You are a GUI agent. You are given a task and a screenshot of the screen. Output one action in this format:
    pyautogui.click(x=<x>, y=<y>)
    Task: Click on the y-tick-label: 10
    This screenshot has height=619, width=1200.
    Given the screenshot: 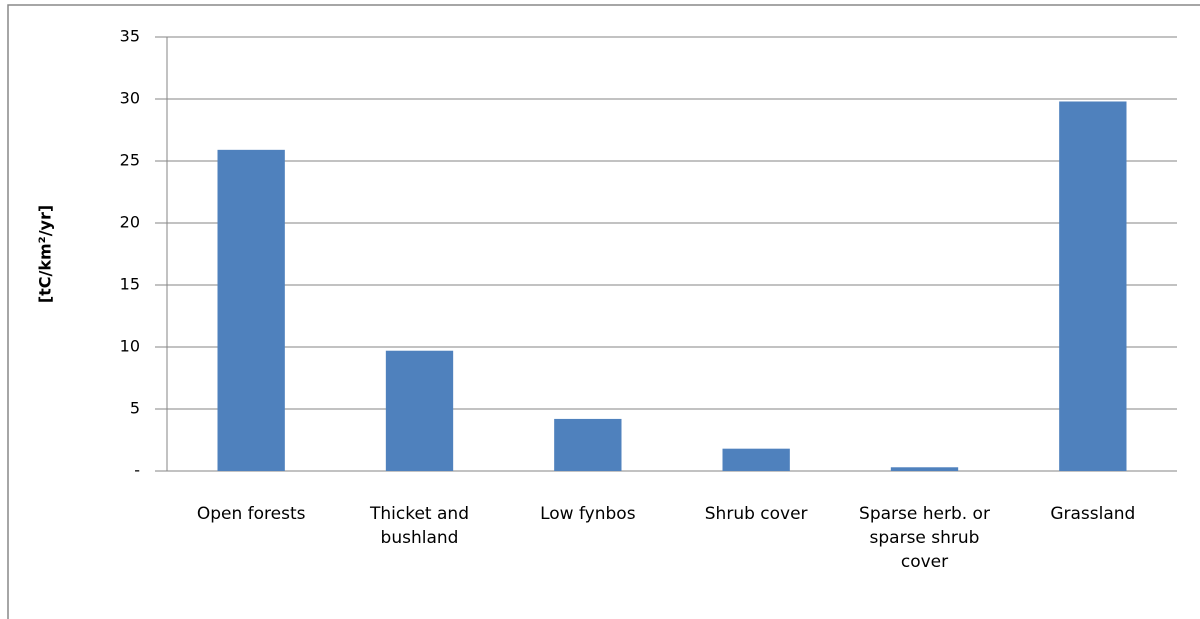 What is the action you would take?
    pyautogui.click(x=130, y=346)
    